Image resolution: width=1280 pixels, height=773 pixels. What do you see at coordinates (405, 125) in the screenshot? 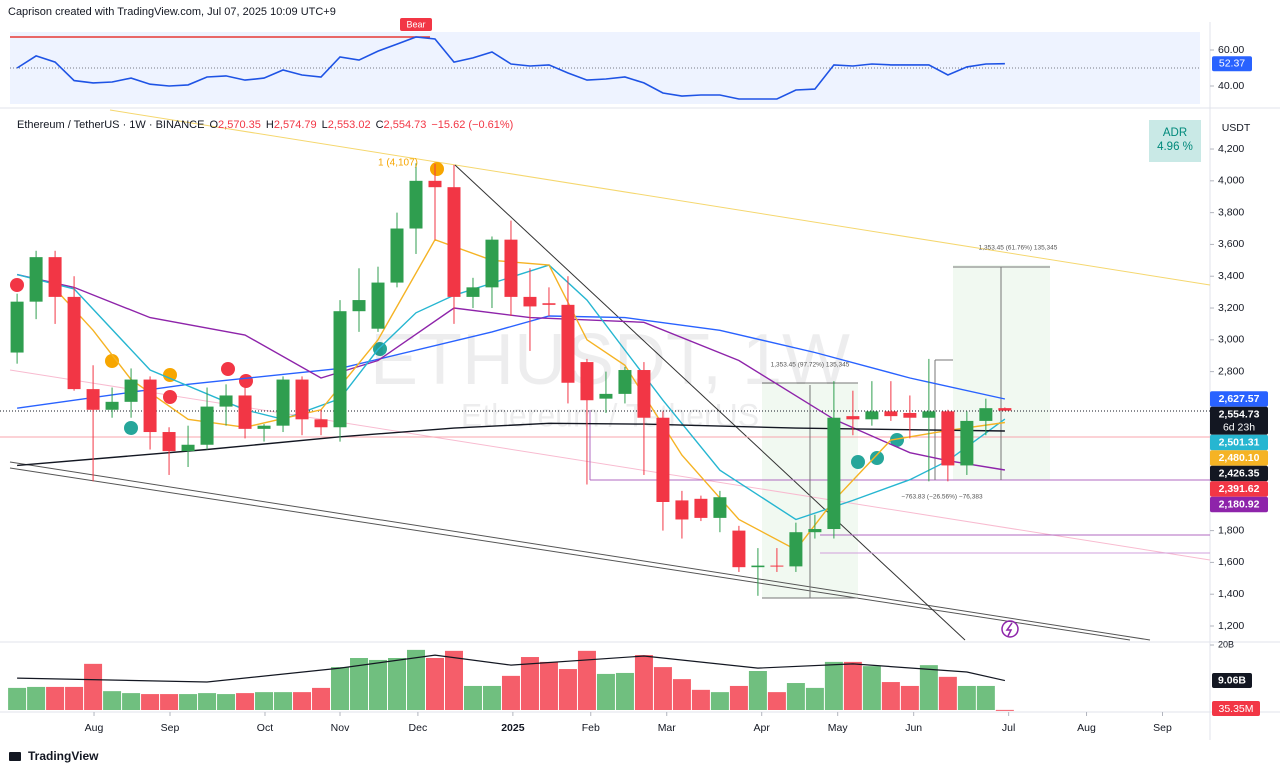
I see `legend-item: 2,554.73` at bounding box center [405, 125].